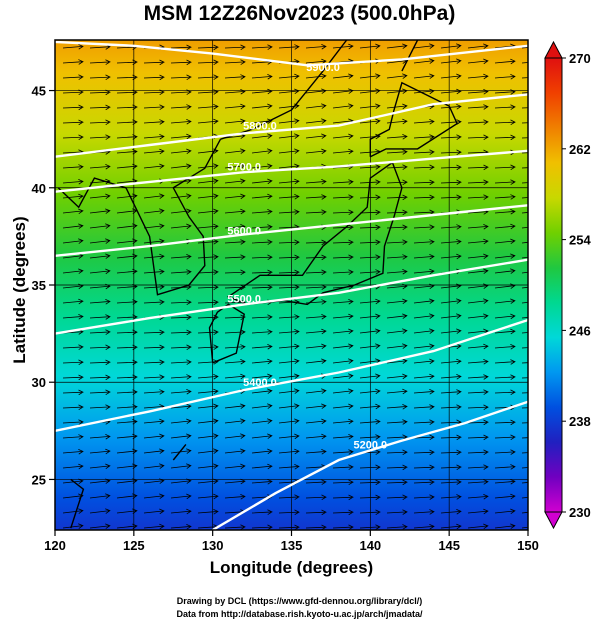 The image size is (599, 625). What do you see at coordinates (39, 91) in the screenshot?
I see `y-tick-label: 45` at bounding box center [39, 91].